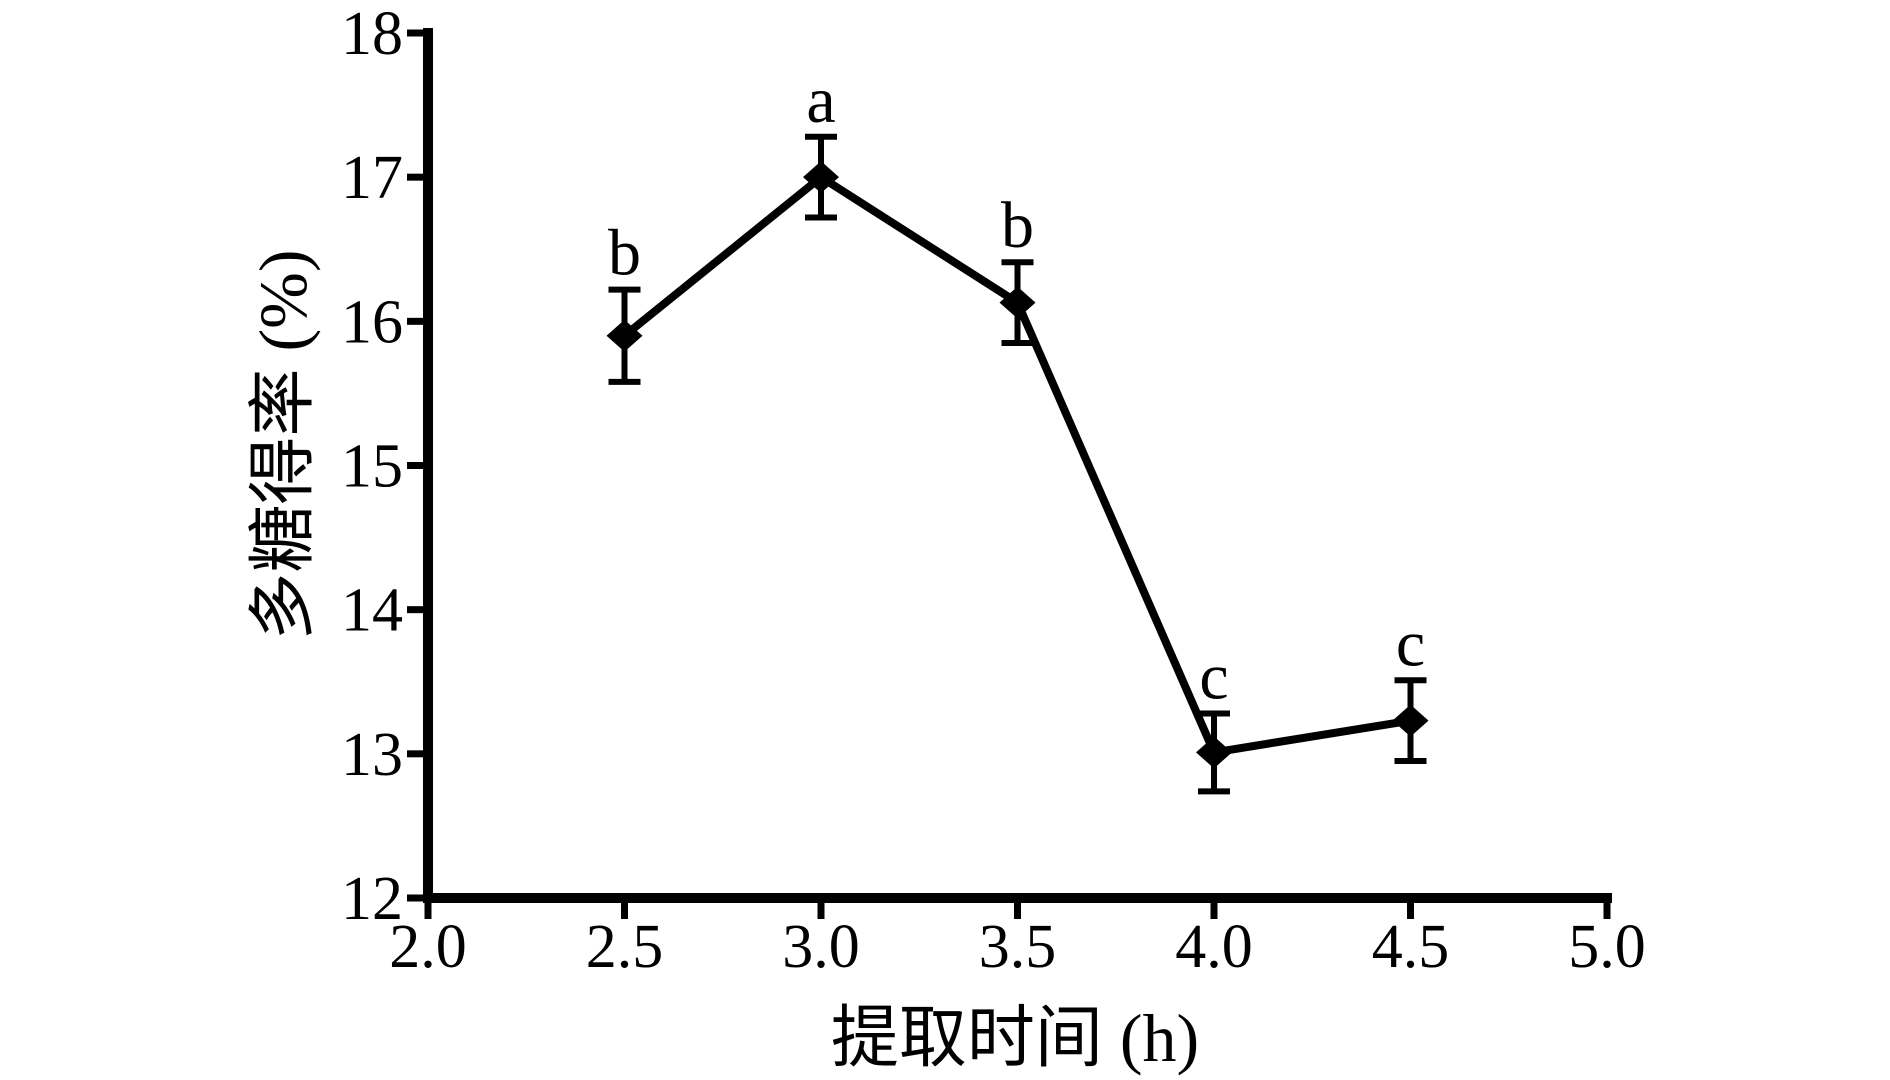 The width and height of the screenshot is (1890, 1080). What do you see at coordinates (372, 178) in the screenshot?
I see `y-tick-label: 17` at bounding box center [372, 178].